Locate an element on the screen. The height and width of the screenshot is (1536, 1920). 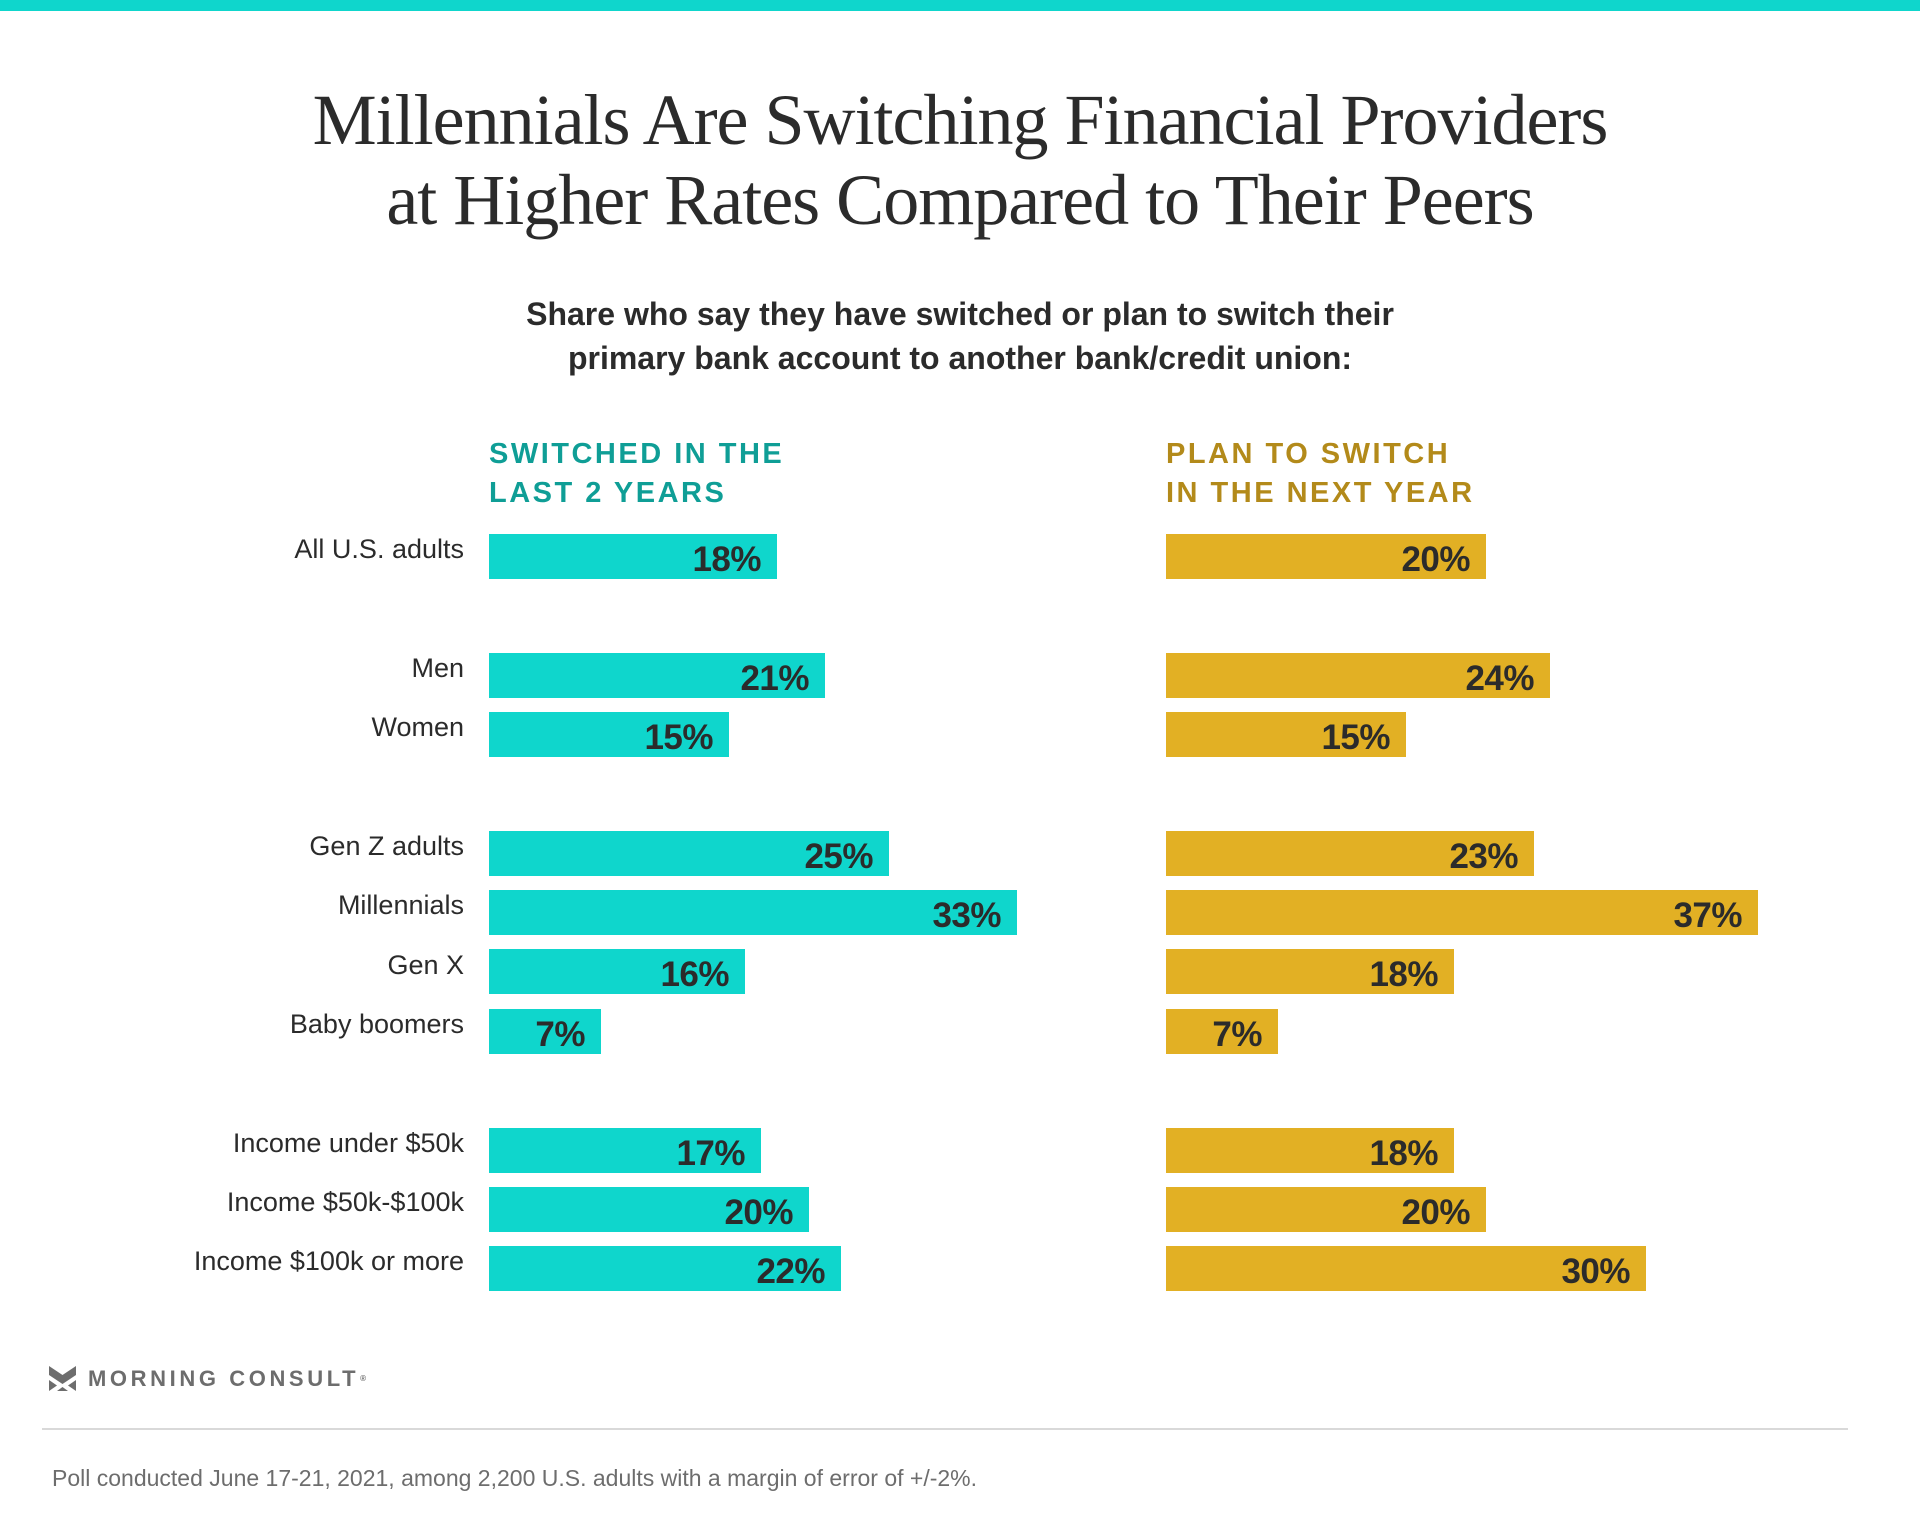
plan-bar-women: 15% is located at coordinates (1286, 734).